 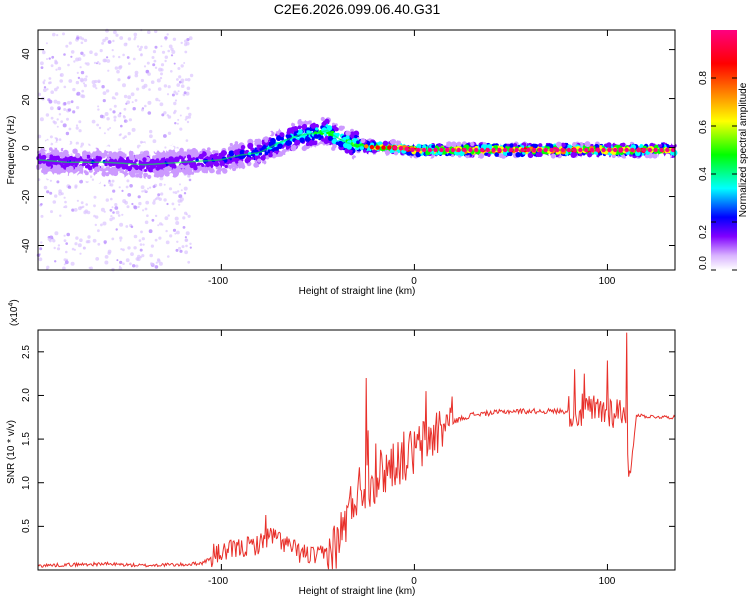 What do you see at coordinates (703, 78) in the screenshot?
I see `colorbar-tick-label: 0.8` at bounding box center [703, 78].